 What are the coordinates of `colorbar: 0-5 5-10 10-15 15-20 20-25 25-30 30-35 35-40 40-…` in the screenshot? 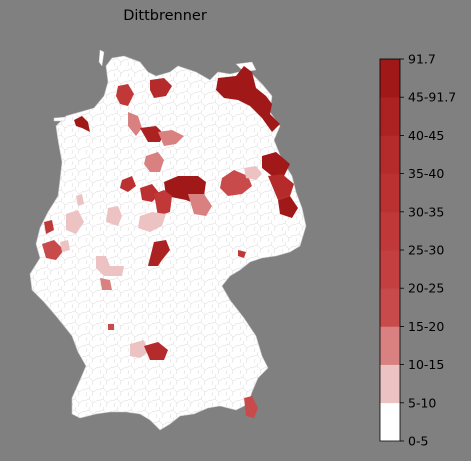 It's located at (417, 250).